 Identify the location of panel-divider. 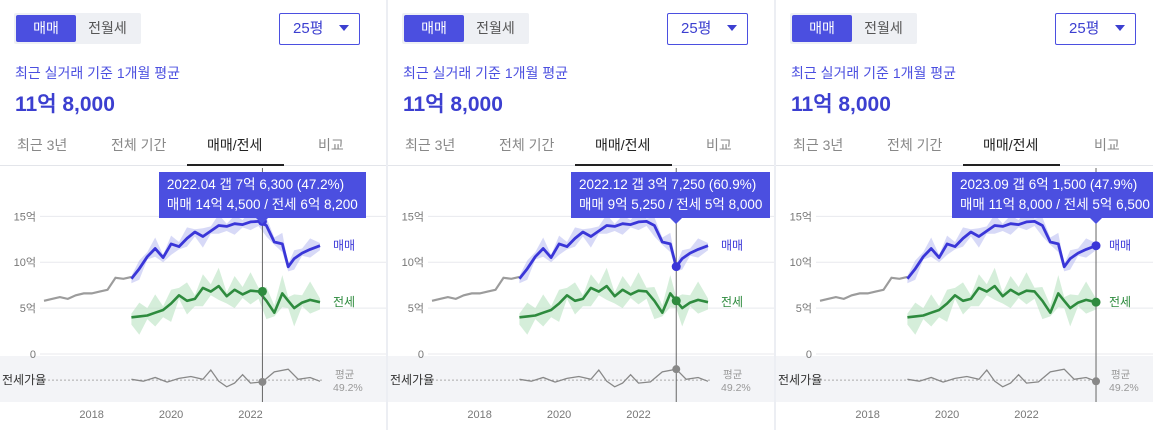
(775, 215).